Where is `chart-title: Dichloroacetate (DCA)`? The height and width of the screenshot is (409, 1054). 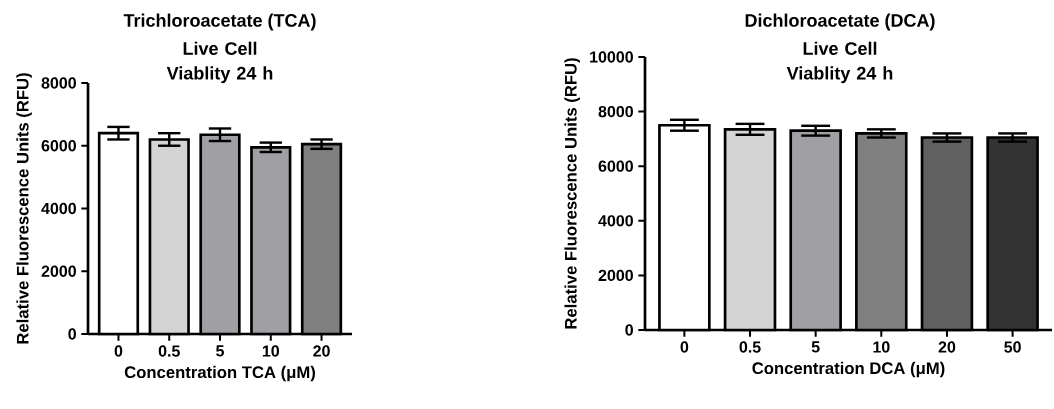 chart-title: Dichloroacetate (DCA) is located at coordinates (840, 22).